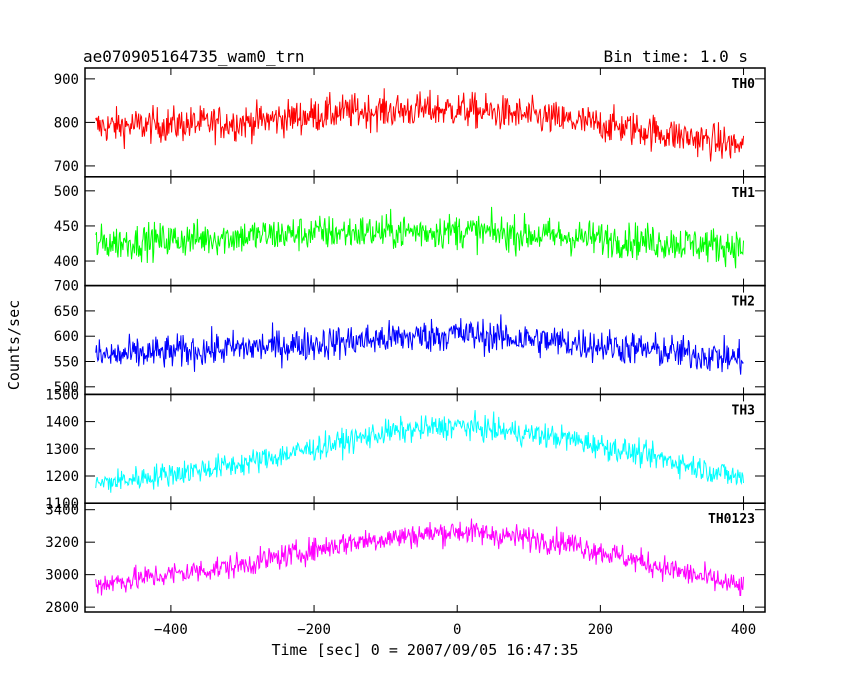 The height and width of the screenshot is (680, 850). What do you see at coordinates (743, 410) in the screenshot?
I see `panel-label: TH3` at bounding box center [743, 410].